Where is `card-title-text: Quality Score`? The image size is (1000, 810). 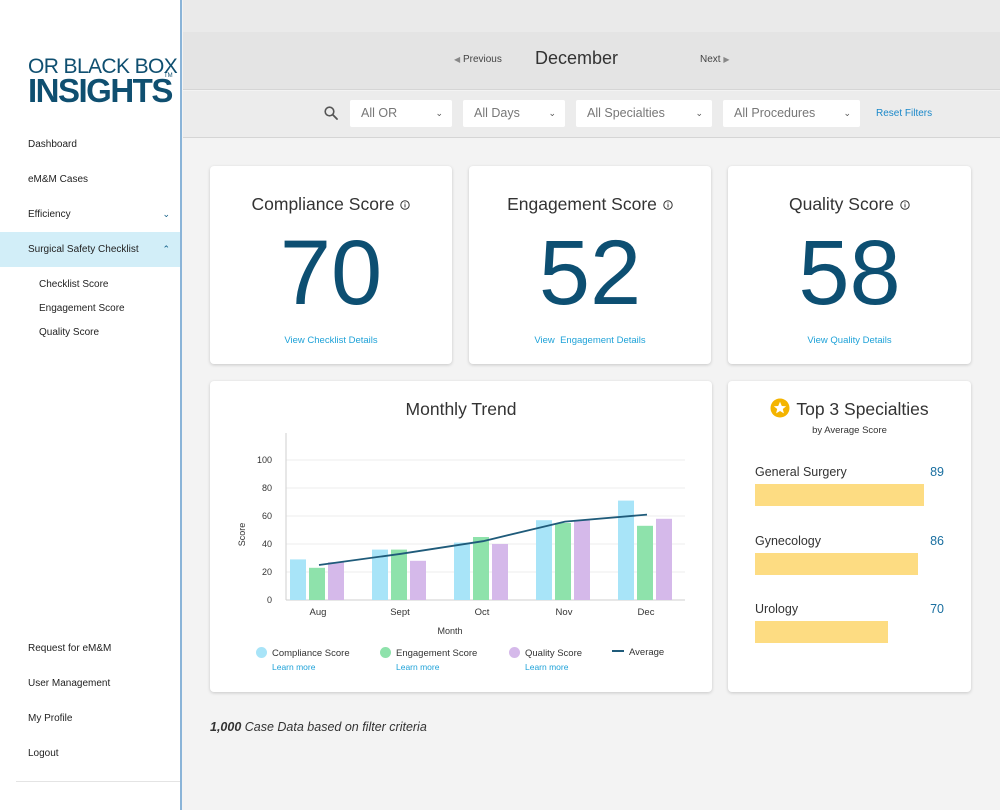
card-title-text: Quality Score is located at coordinates (841, 204).